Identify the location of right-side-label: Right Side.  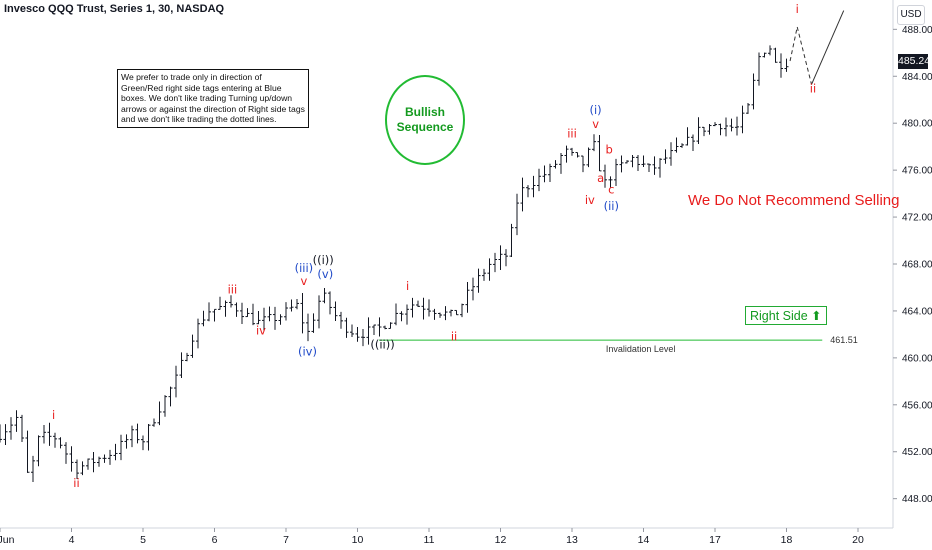
(779, 316).